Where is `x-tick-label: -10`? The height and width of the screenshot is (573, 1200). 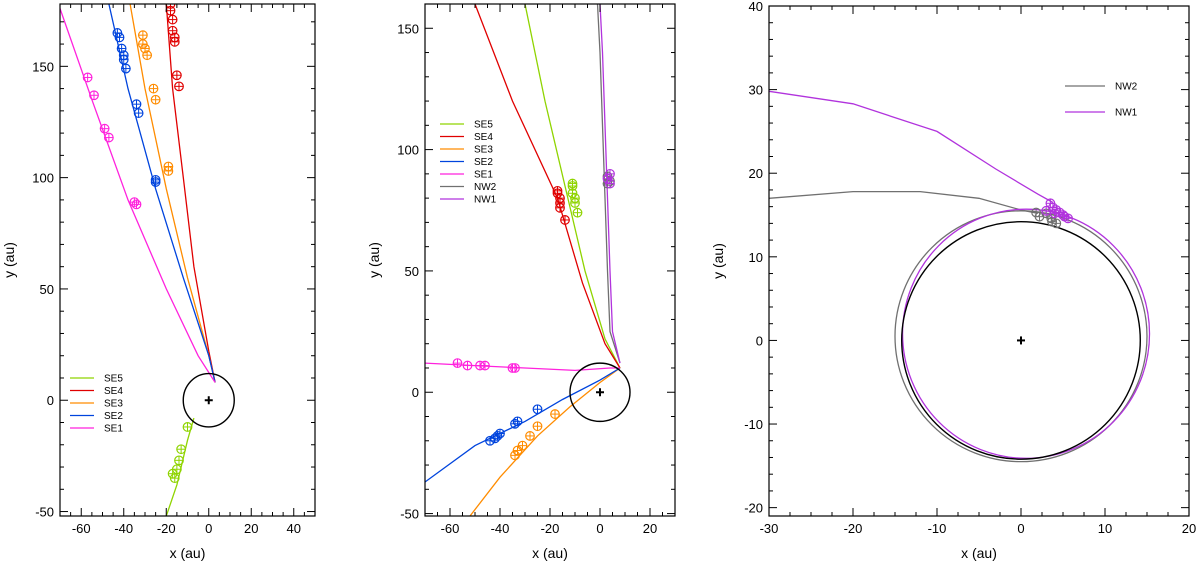 x-tick-label: -10 is located at coordinates (937, 528).